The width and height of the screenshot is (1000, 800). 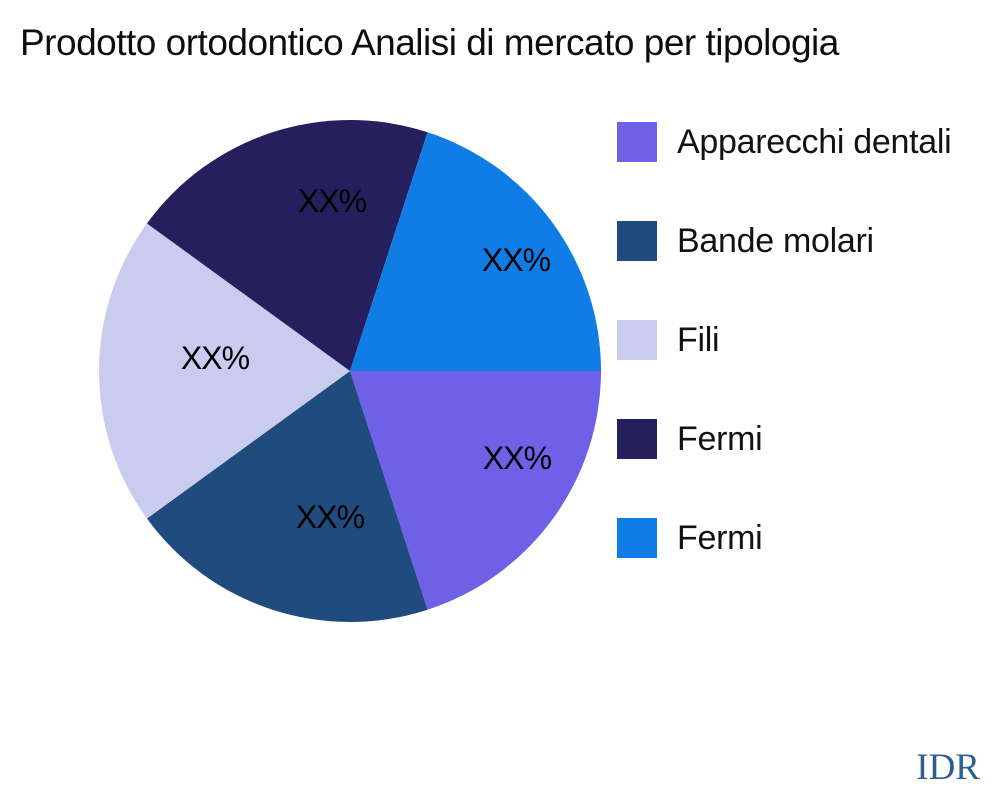 I want to click on legend-item-3: Fili, so click(x=784, y=340).